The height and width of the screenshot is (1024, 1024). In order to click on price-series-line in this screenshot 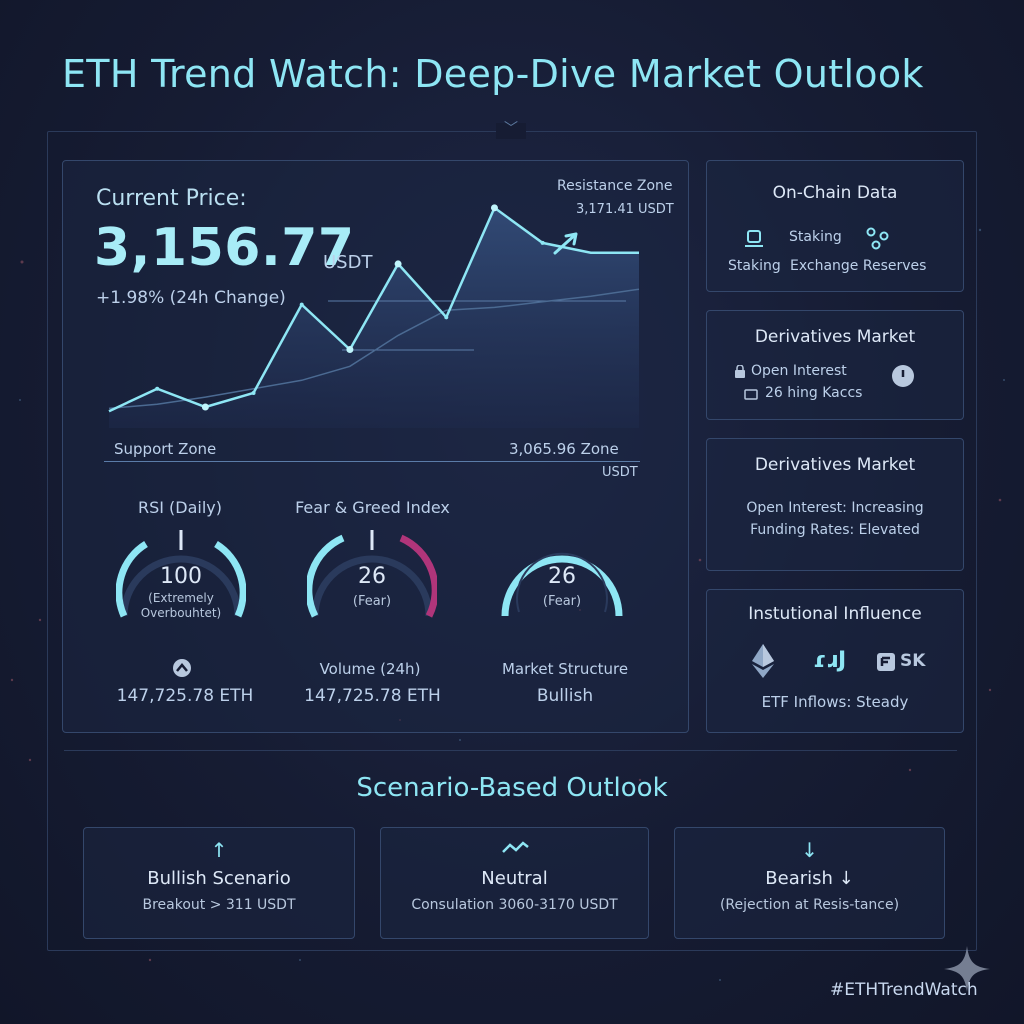, I will do `click(373, 309)`.